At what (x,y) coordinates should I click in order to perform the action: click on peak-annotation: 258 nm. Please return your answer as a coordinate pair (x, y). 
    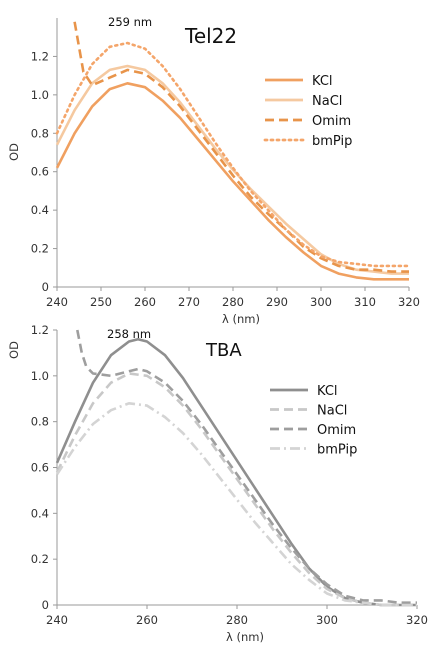
    Looking at the image, I should click on (129, 334).